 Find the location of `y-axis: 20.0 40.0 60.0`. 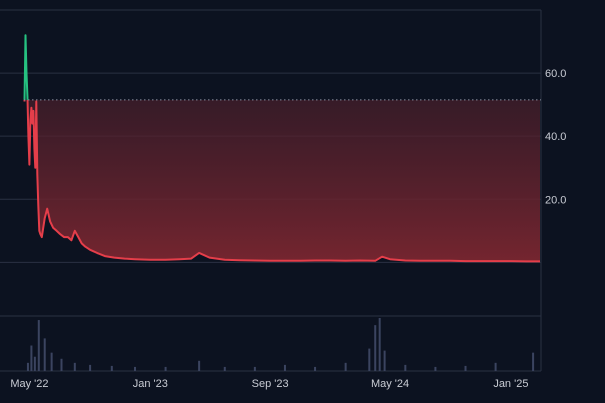

y-axis: 20.0 40.0 60.0 is located at coordinates (555, 137).